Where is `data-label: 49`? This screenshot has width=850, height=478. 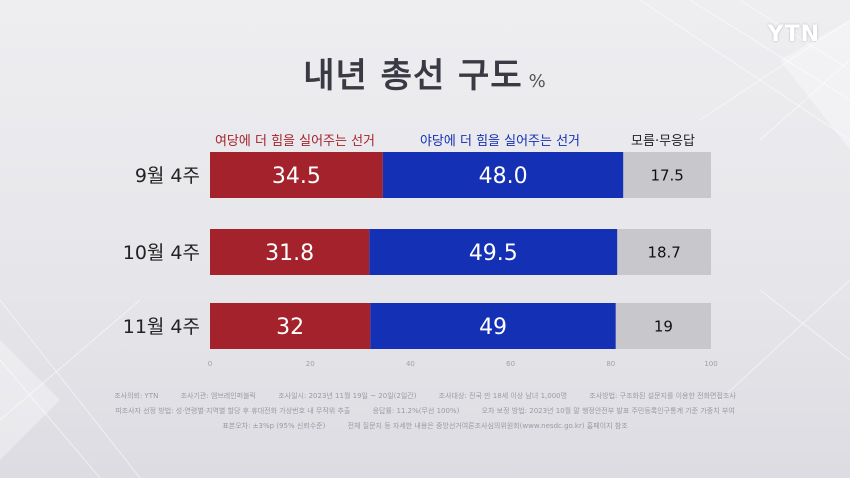 data-label: 49 is located at coordinates (493, 327).